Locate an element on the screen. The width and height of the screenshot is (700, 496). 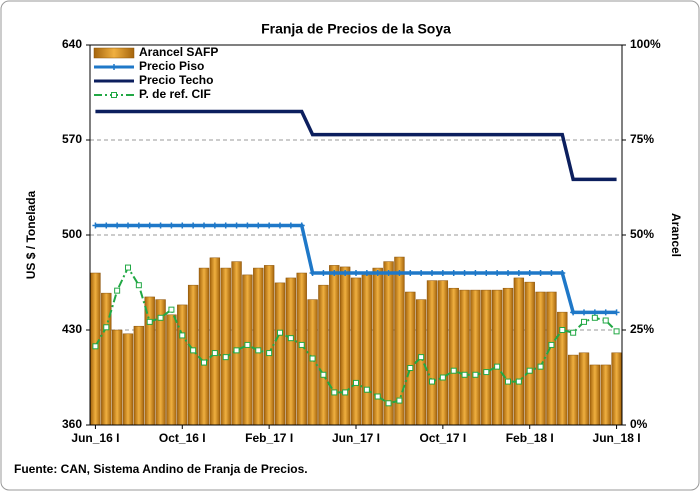
y-tick-label: 640 is located at coordinates (72, 44).